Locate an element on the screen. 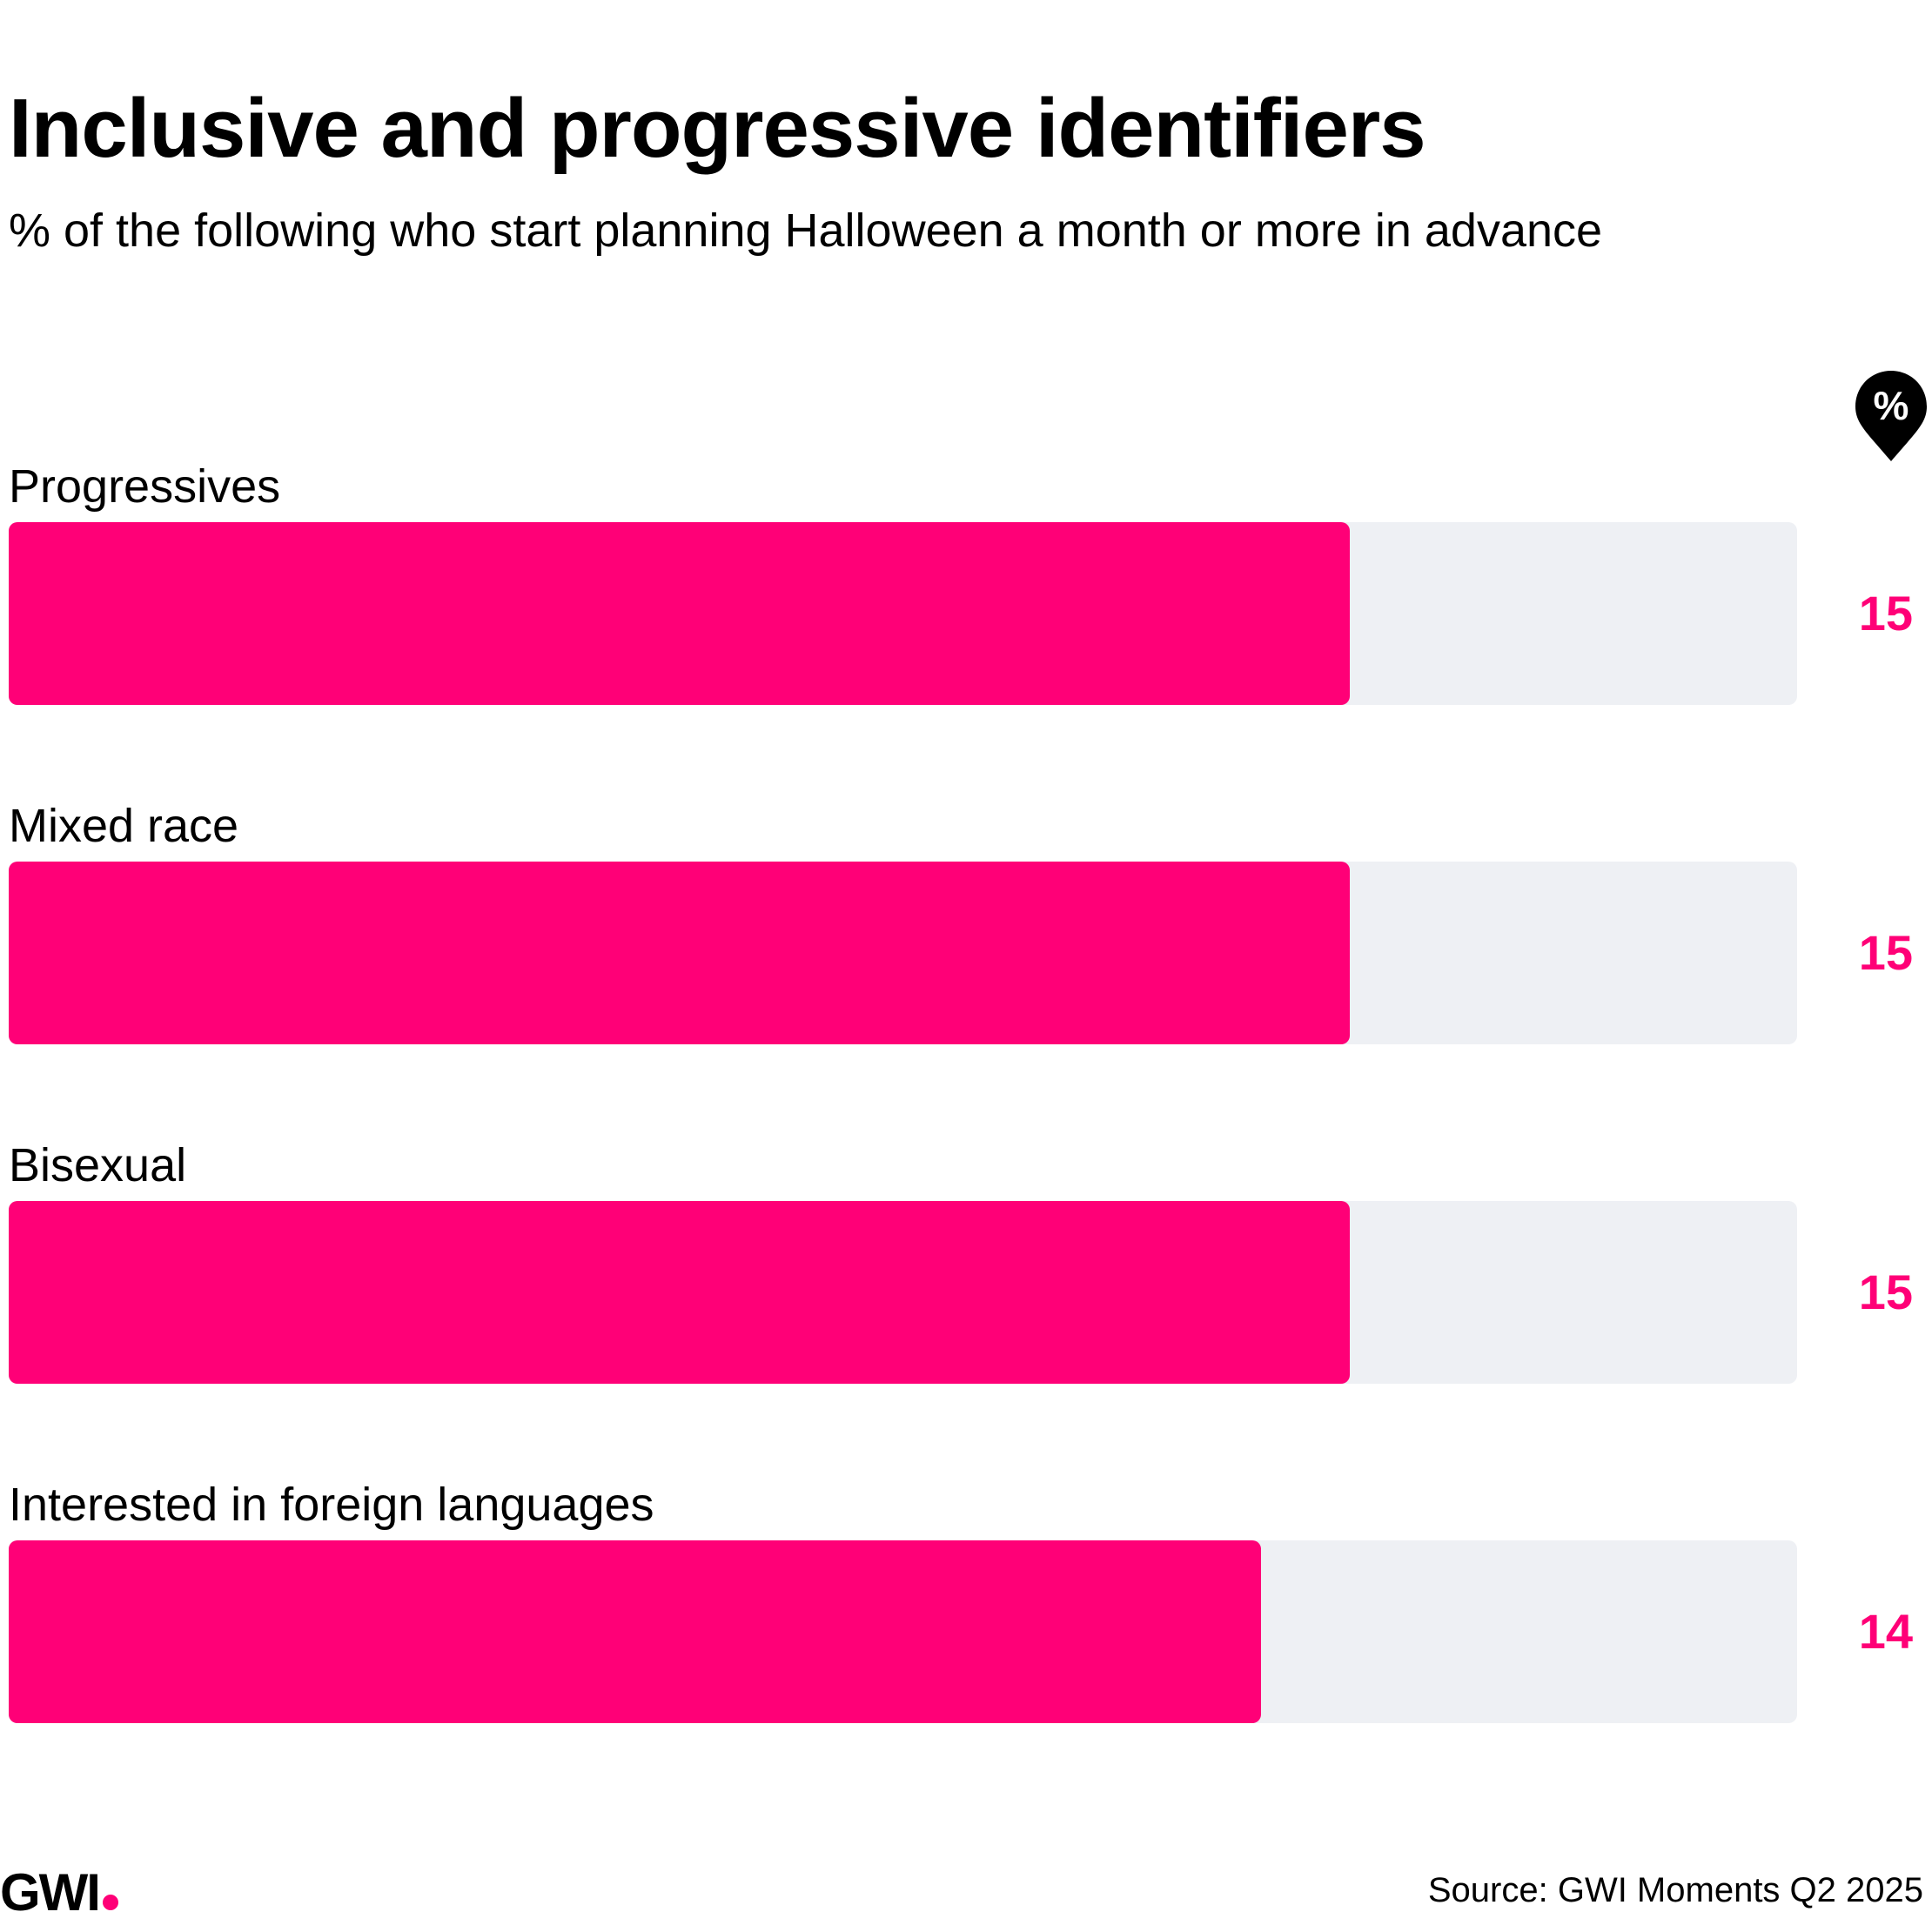 This screenshot has height=1932, width=1932. percent-unit-badge: % is located at coordinates (1892, 417).